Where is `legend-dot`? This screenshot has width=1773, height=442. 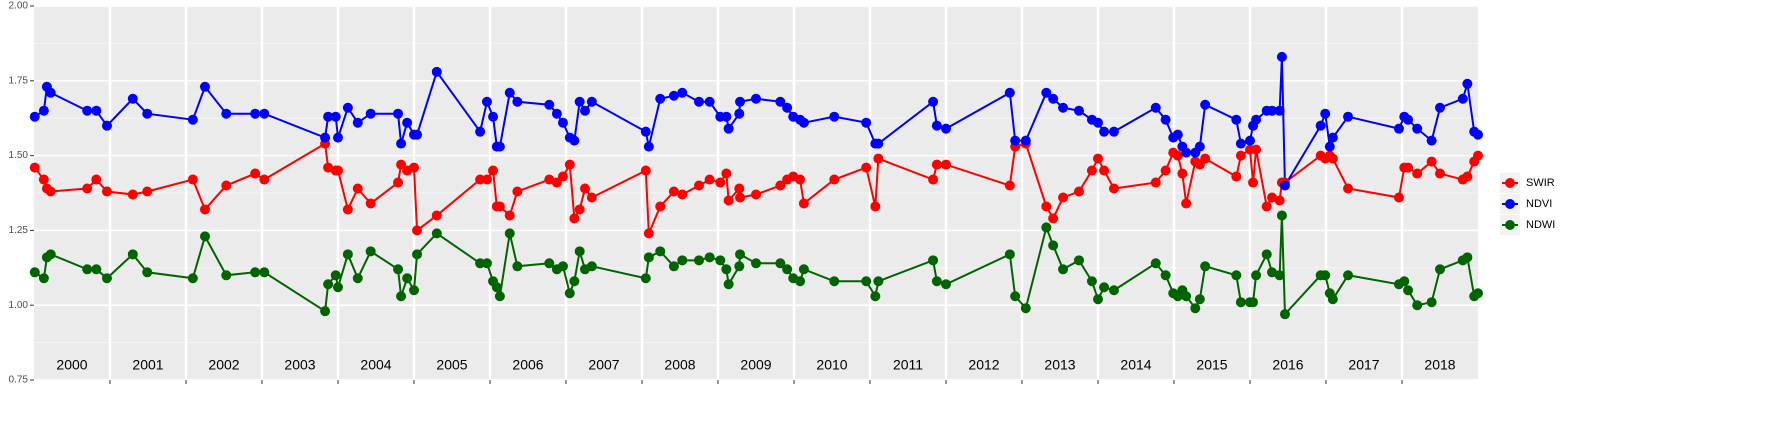 legend-dot is located at coordinates (1510, 183).